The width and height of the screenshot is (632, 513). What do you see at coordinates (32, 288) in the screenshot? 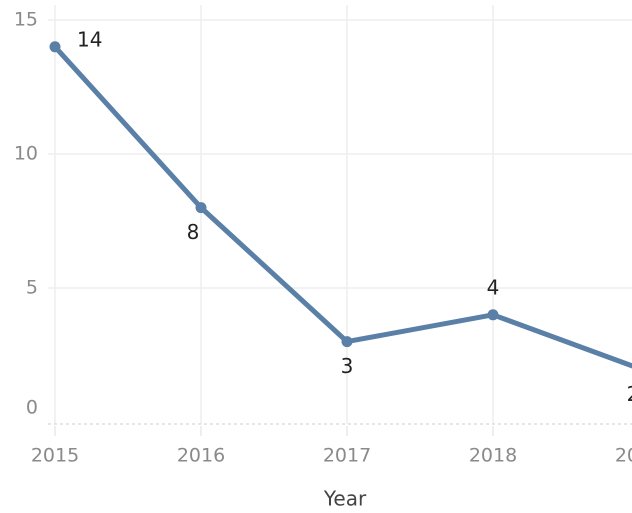
I see `y-tick-label: 5` at bounding box center [32, 288].